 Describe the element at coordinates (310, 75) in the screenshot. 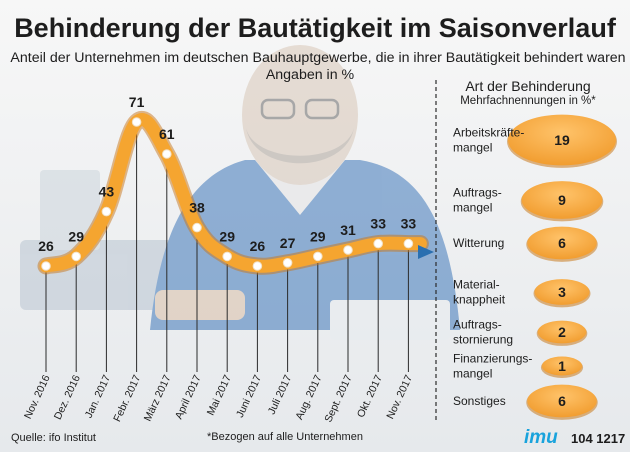

I see `chart-unit-label: Angaben in %` at that location.